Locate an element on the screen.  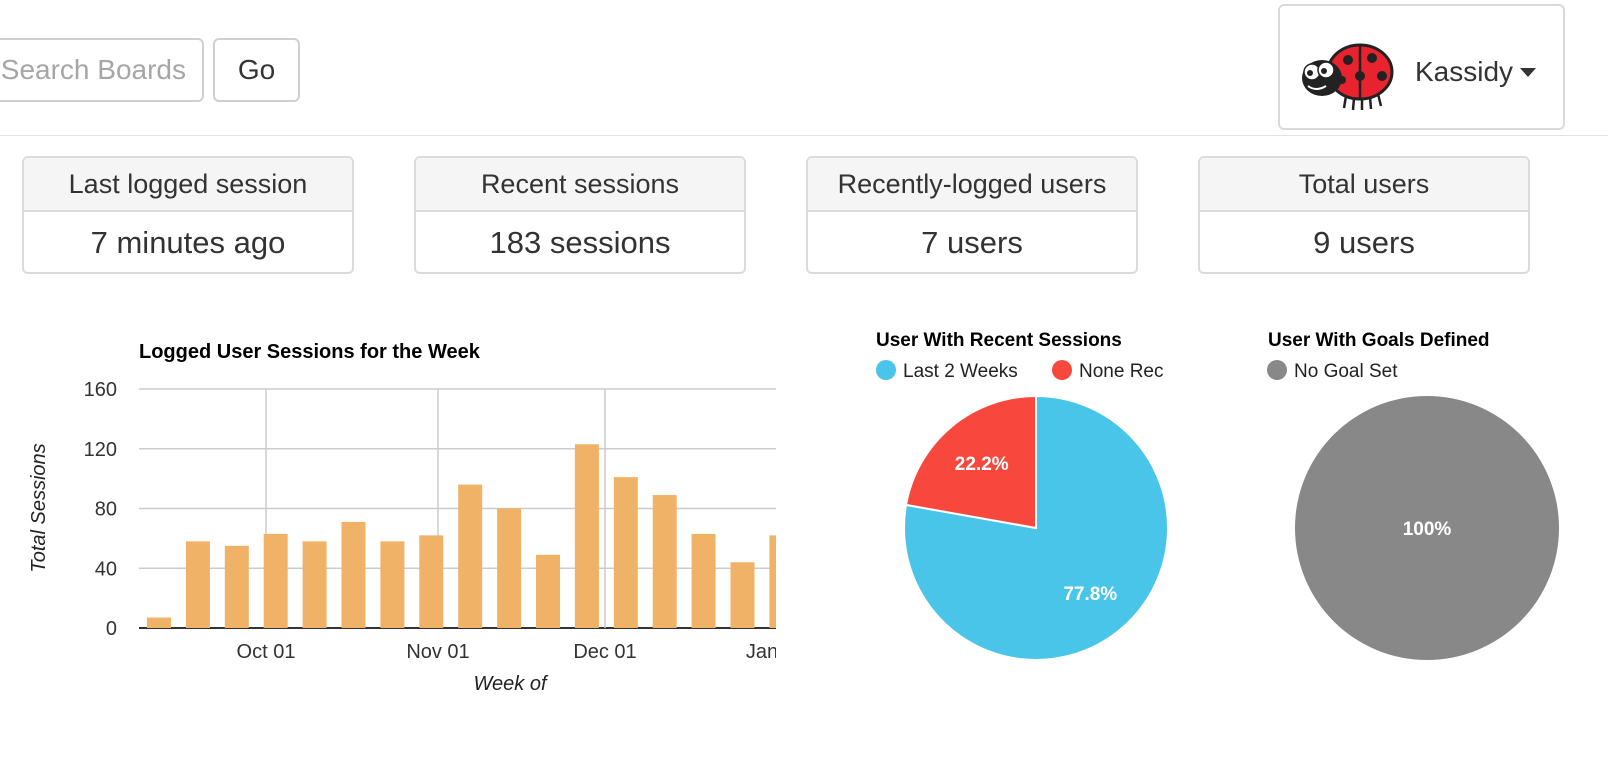
stat-heading: Recent sessions is located at coordinates (580, 185).